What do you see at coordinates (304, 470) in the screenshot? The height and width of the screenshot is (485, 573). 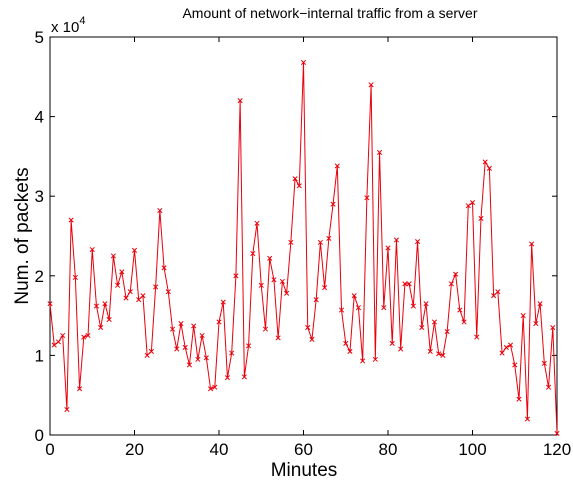 I see `x-axis-label: Minutes` at bounding box center [304, 470].